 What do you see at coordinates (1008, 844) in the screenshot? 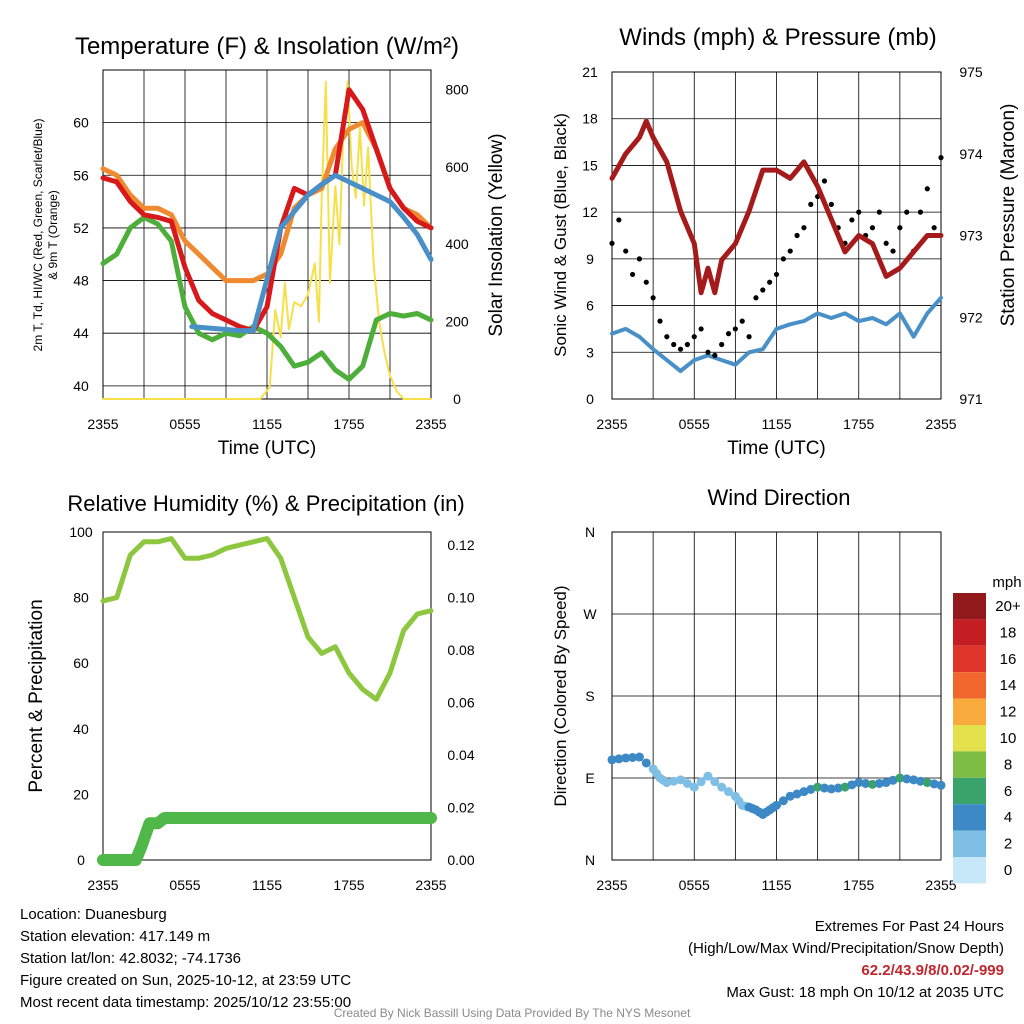
I see `legend-label: 2` at bounding box center [1008, 844].